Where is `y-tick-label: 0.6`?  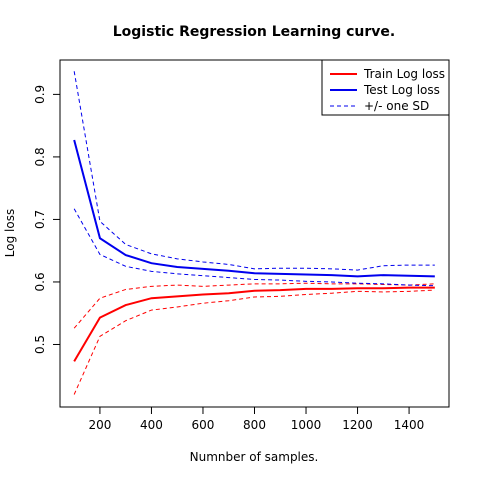 y-tick-label: 0.6 is located at coordinates (40, 281).